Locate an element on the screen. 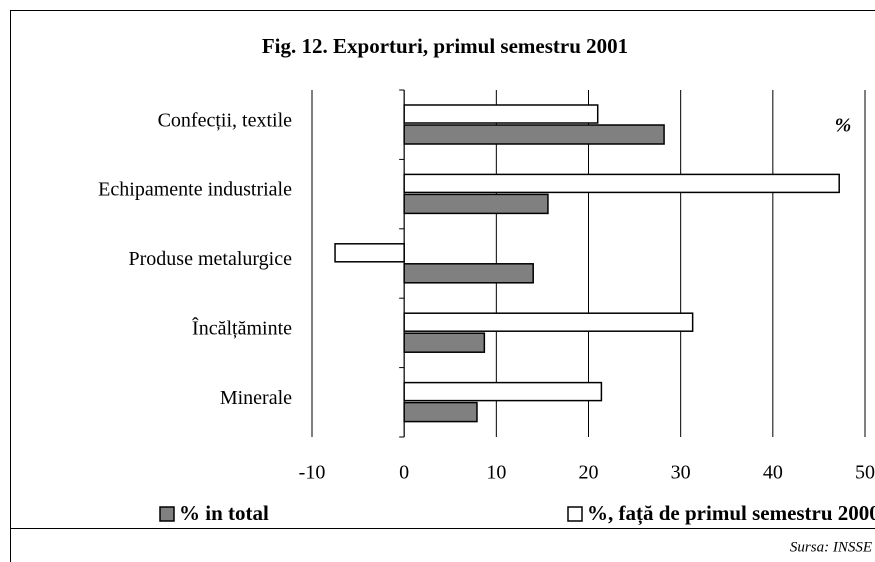 The image size is (875, 562). x-tick-label: 40 is located at coordinates (773, 473).